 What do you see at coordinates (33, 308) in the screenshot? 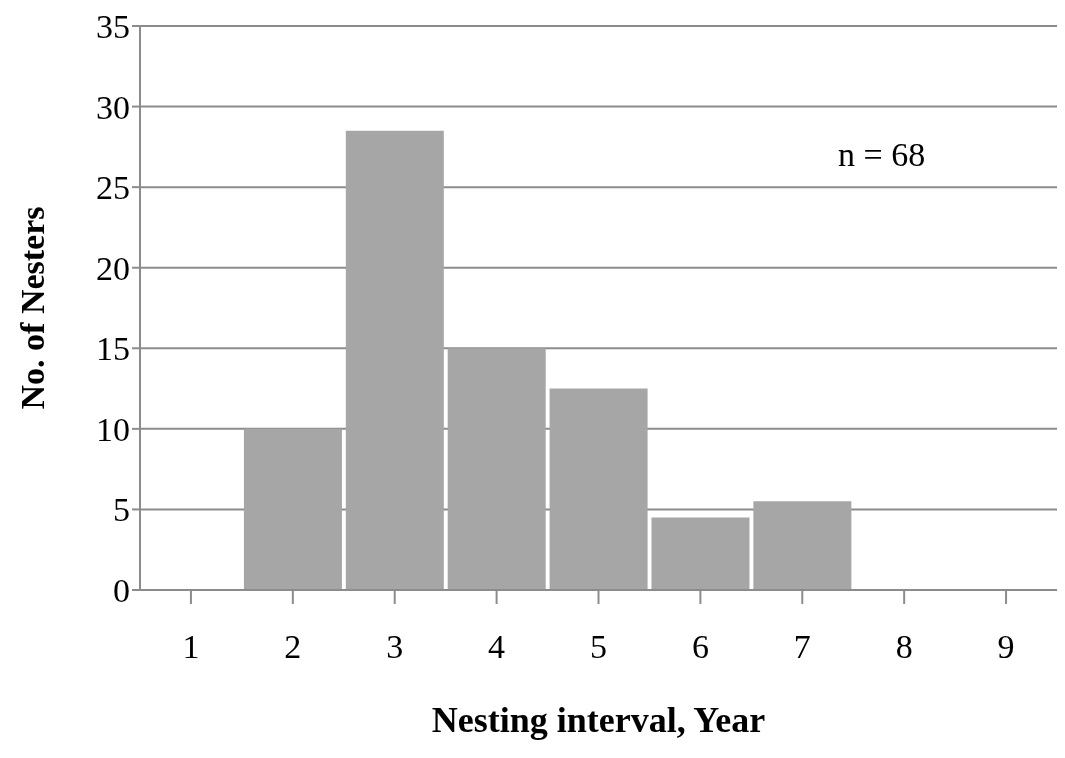
I see `y-axis-title: No. of Nesters` at bounding box center [33, 308].